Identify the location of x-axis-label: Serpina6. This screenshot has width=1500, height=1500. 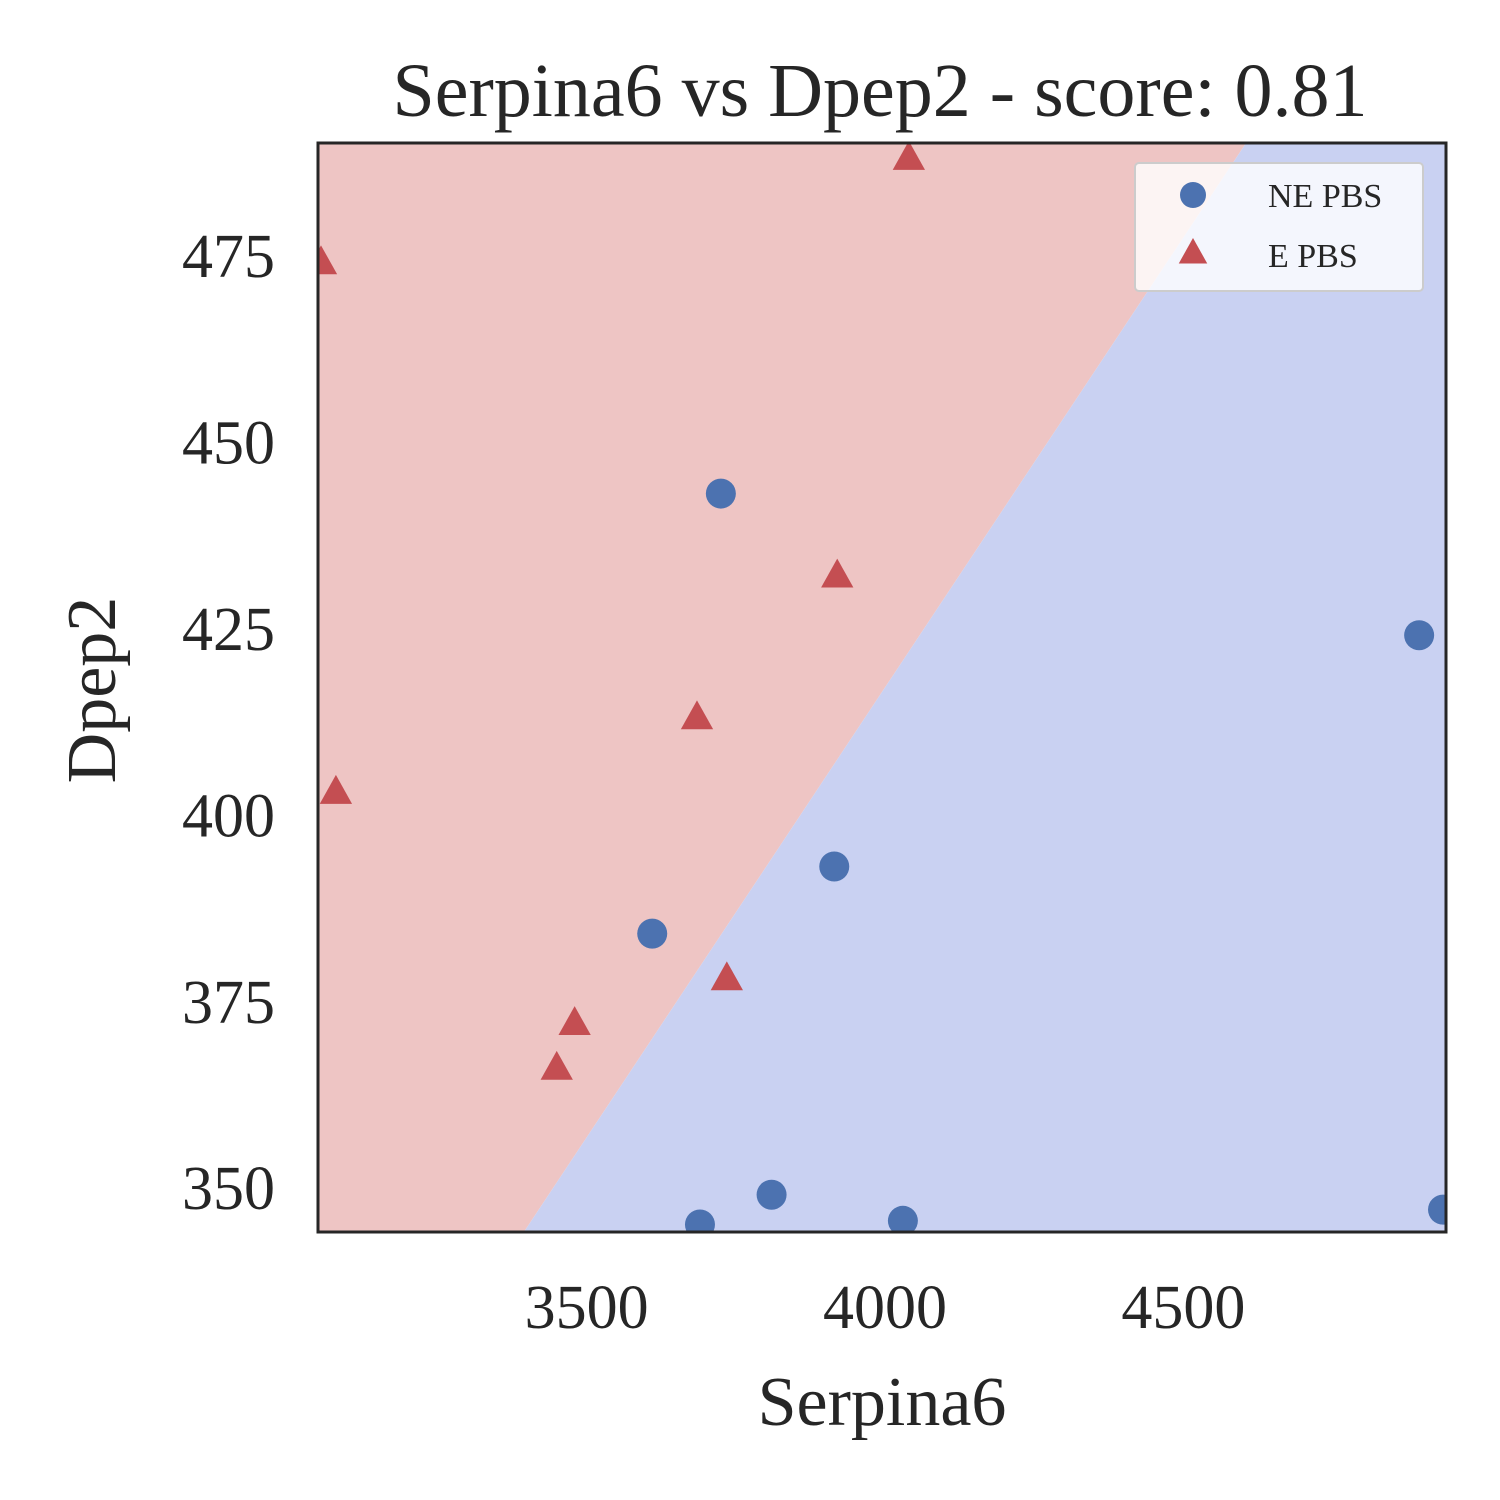
(882, 1402).